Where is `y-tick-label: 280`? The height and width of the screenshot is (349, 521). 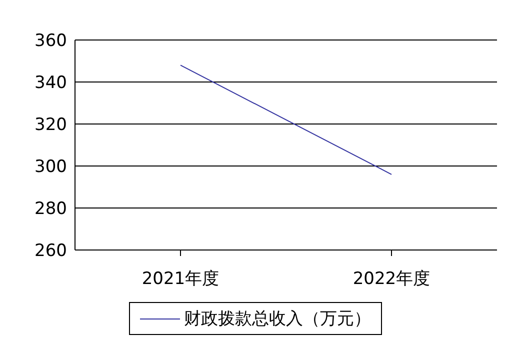 y-tick-label: 280 is located at coordinates (50, 209).